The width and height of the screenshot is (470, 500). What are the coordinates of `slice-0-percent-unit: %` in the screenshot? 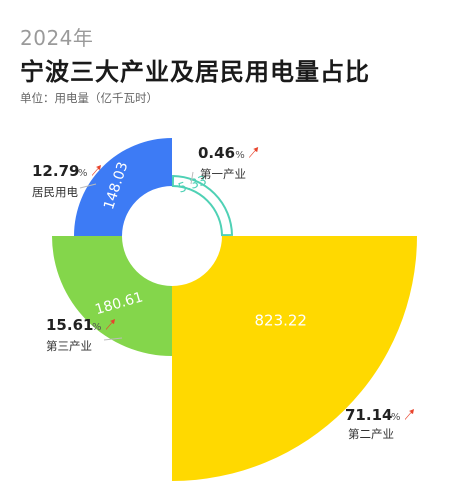 It's located at (240, 155).